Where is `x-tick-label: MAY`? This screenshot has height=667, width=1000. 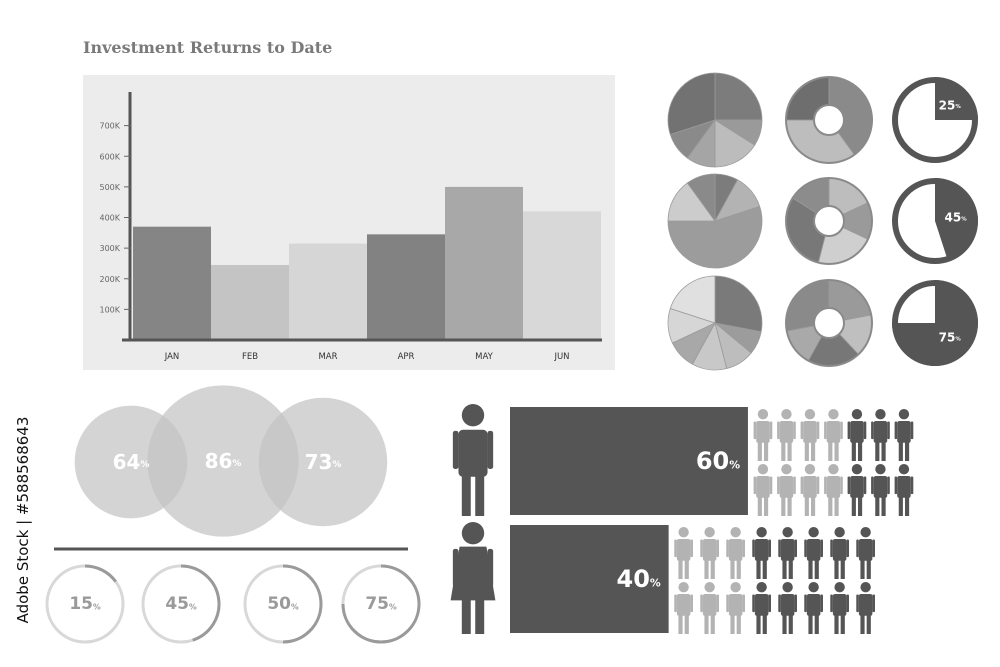 x-tick-label: MAY is located at coordinates (484, 357).